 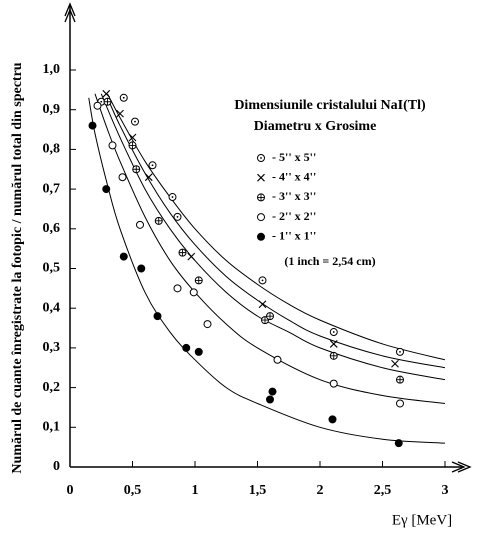 I want to click on y-axis-arrow, so click(x=70, y=12).